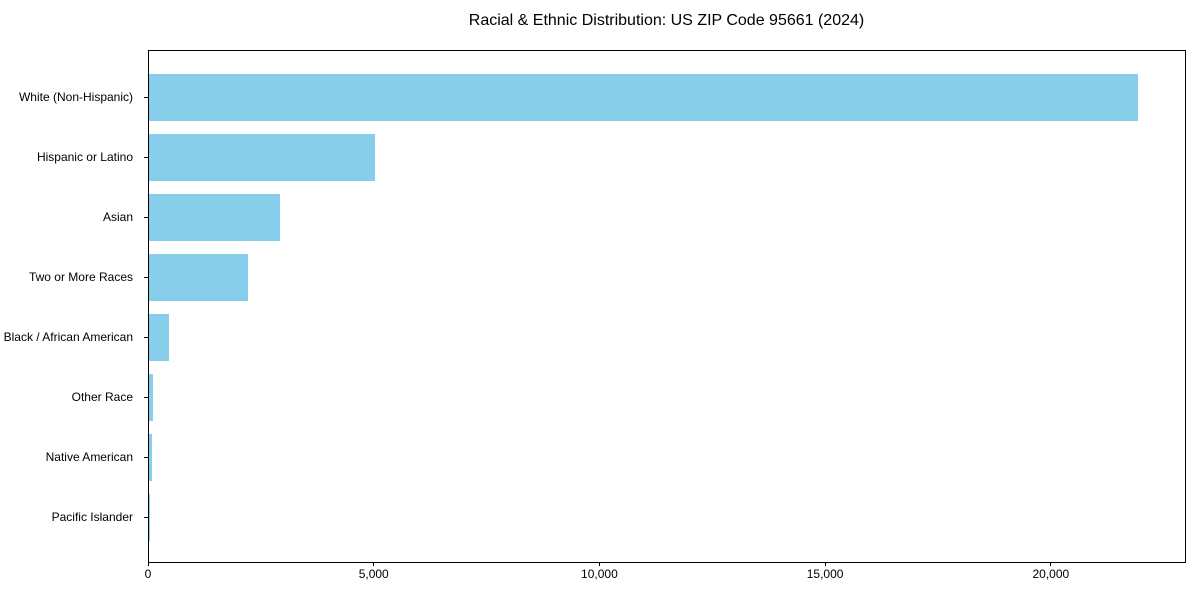 The image size is (1200, 600). What do you see at coordinates (599, 574) in the screenshot?
I see `x-tick-label-10-000: 10,000` at bounding box center [599, 574].